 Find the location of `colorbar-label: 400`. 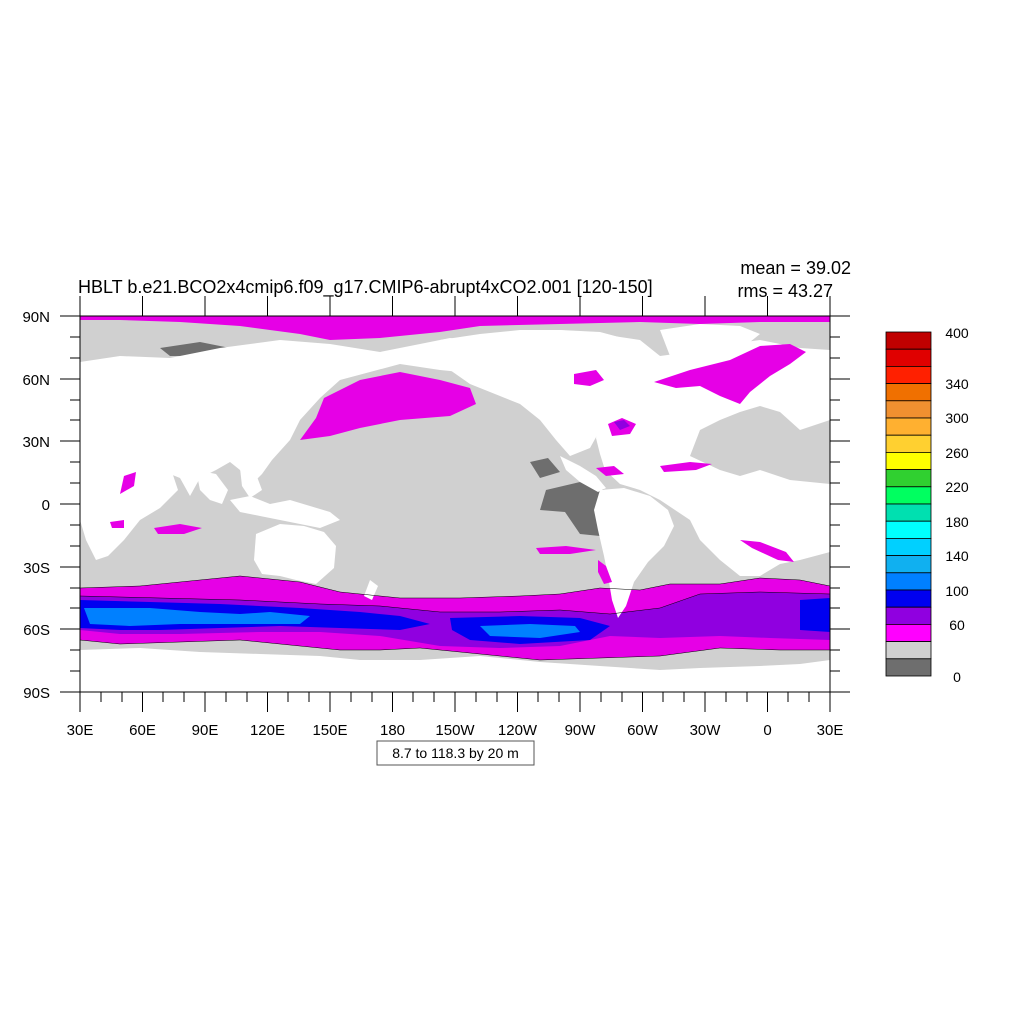

colorbar-label: 400 is located at coordinates (957, 333).